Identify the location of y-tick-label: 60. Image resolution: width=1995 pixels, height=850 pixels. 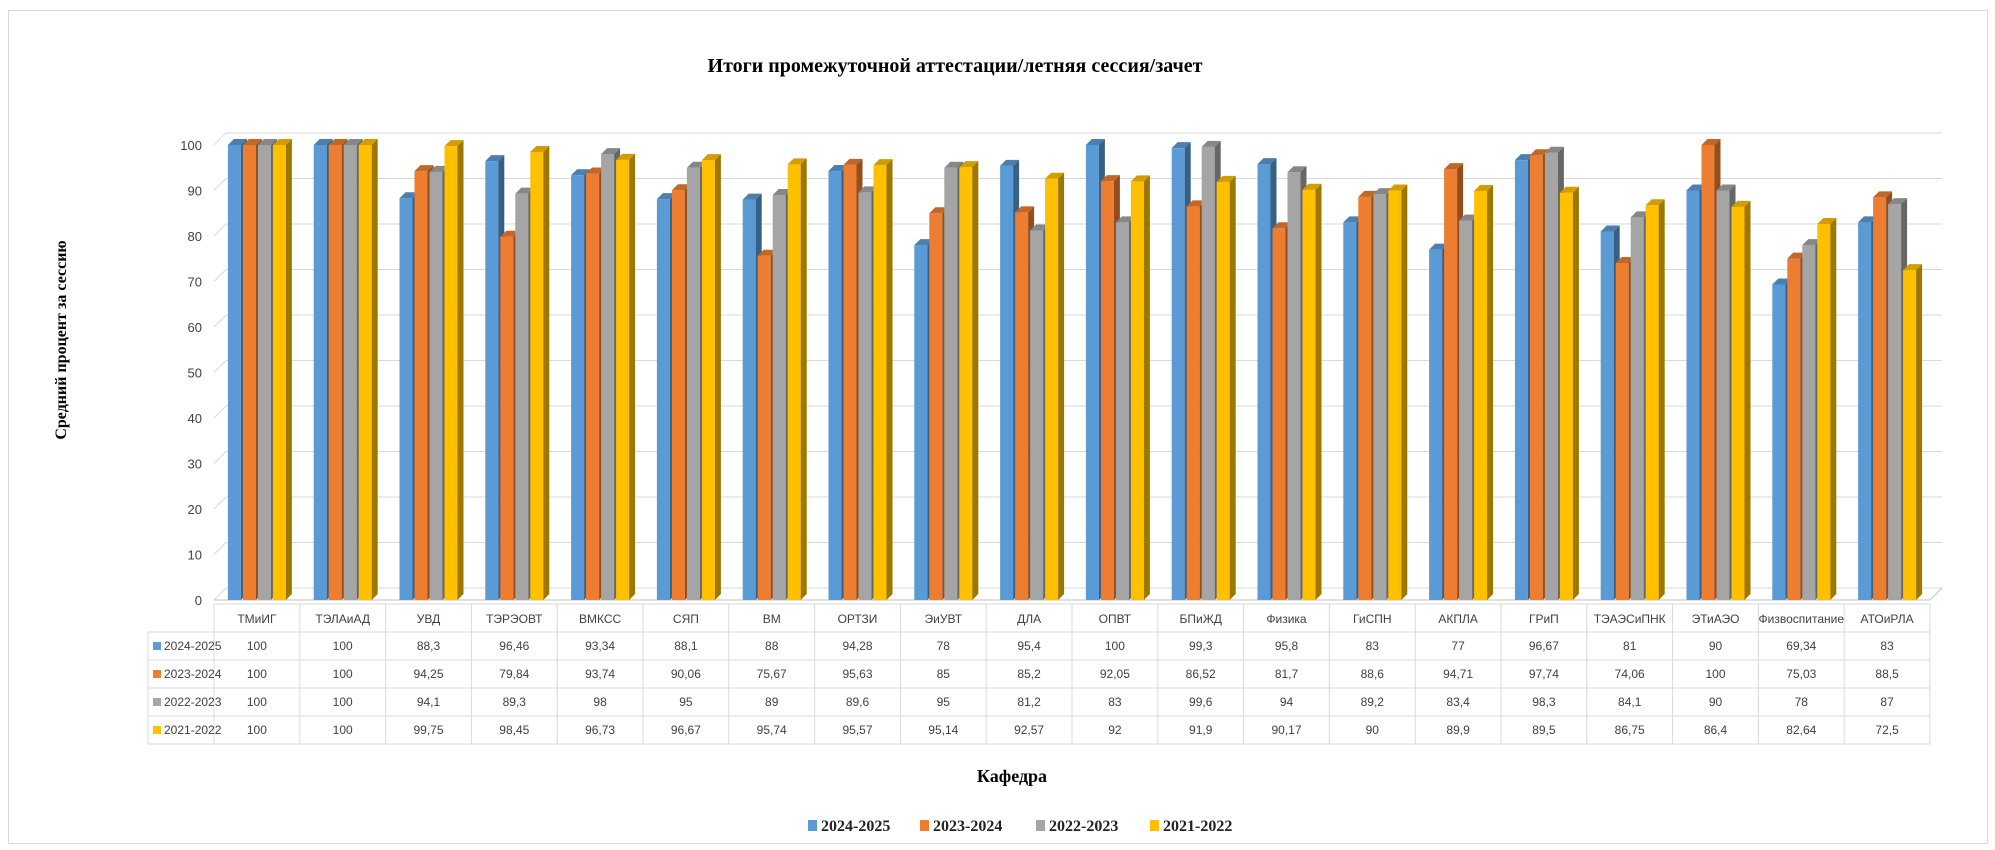
(195, 327).